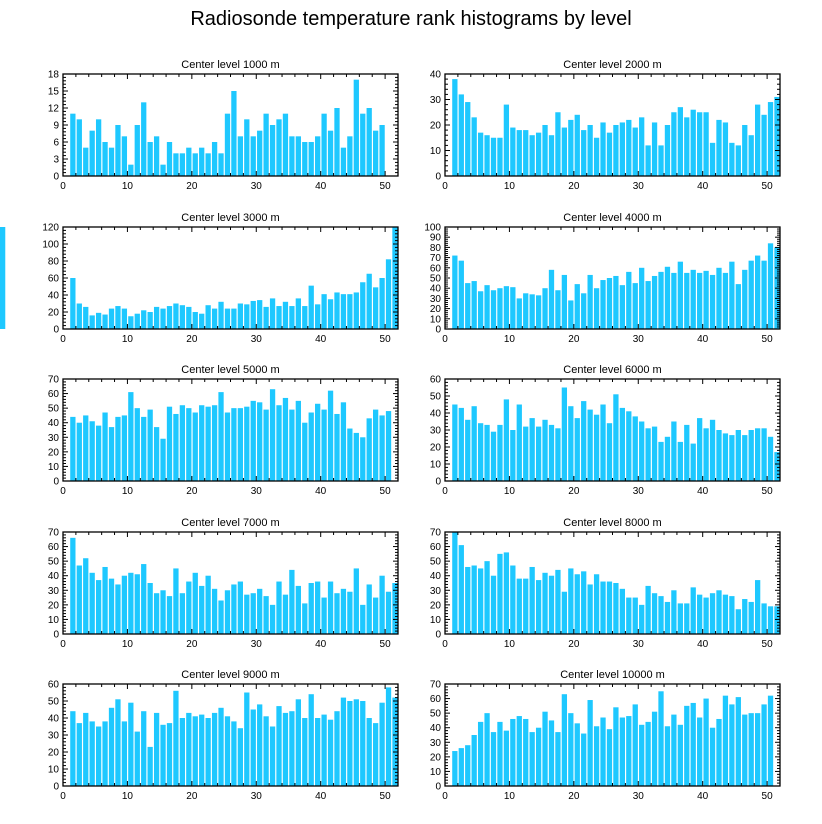 The height and width of the screenshot is (824, 822). Describe the element at coordinates (438, 635) in the screenshot. I see `y-tick-label: 0` at that location.